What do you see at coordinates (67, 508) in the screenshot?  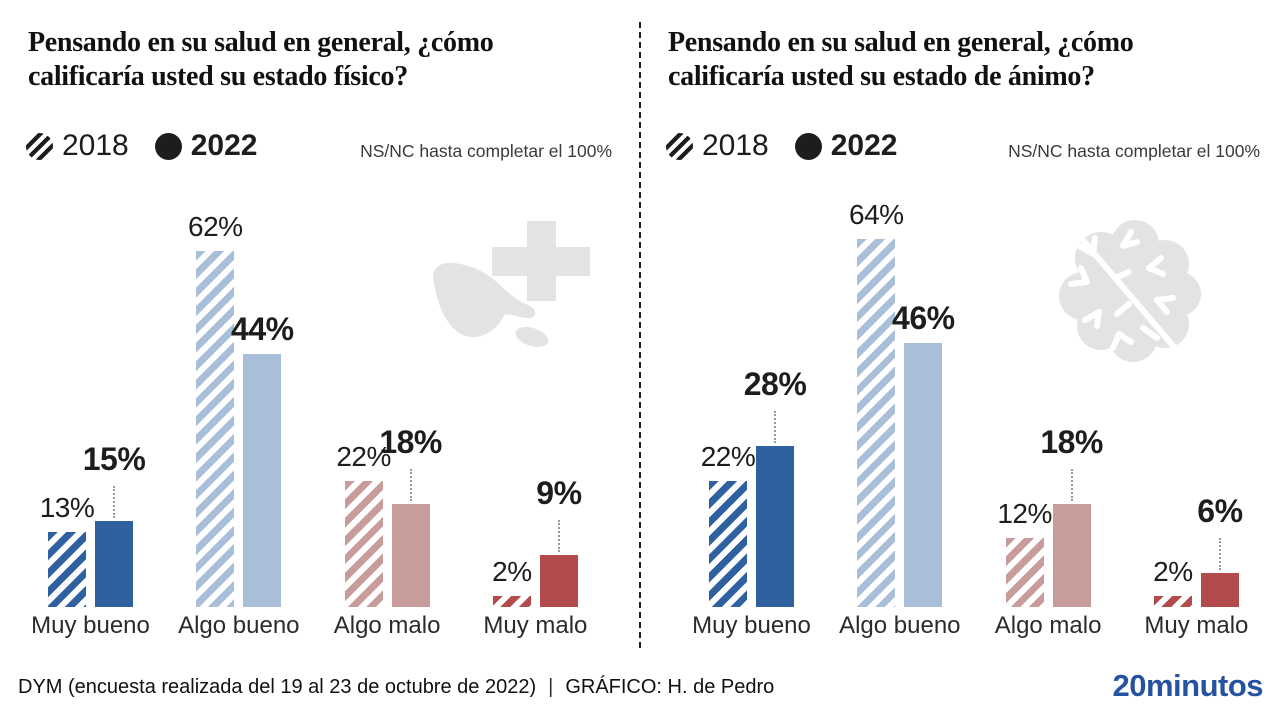 I see `value-label-2018-muy-bueno: 13%` at bounding box center [67, 508].